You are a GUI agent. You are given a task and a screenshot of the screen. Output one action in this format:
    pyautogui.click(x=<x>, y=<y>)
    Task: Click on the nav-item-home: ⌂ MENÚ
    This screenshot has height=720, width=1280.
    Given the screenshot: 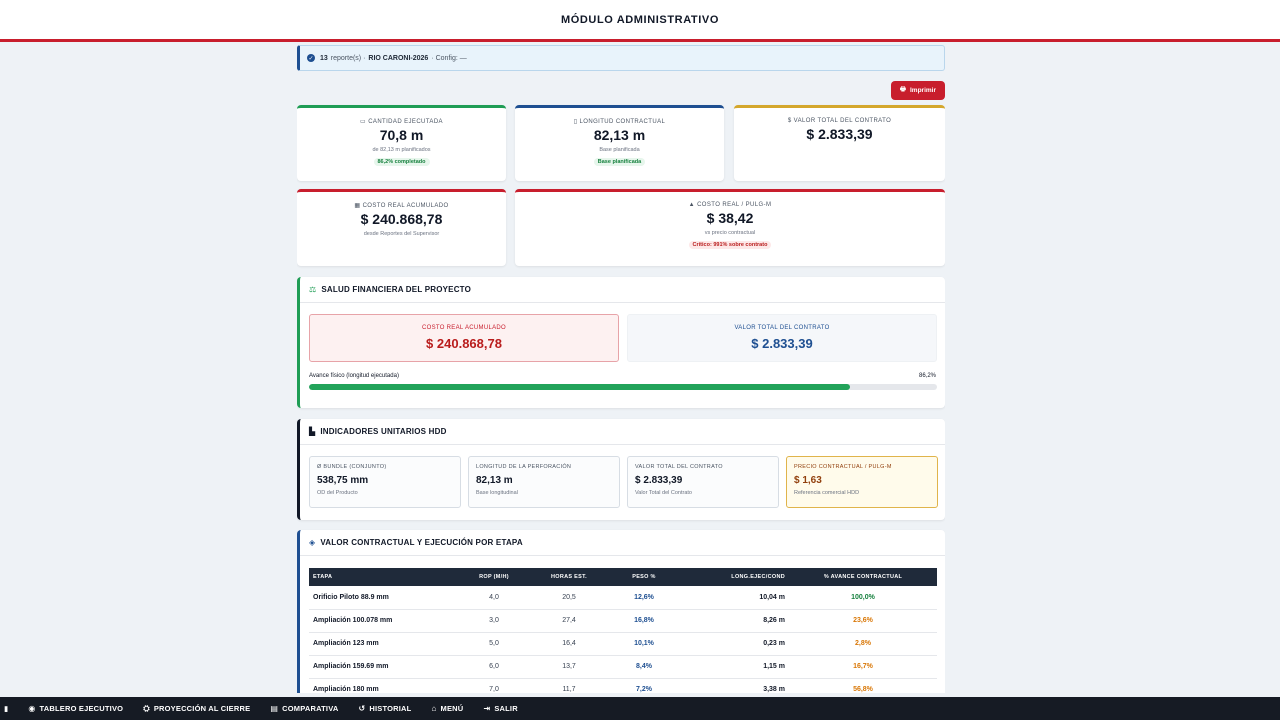 What is the action you would take?
    pyautogui.click(x=447, y=708)
    